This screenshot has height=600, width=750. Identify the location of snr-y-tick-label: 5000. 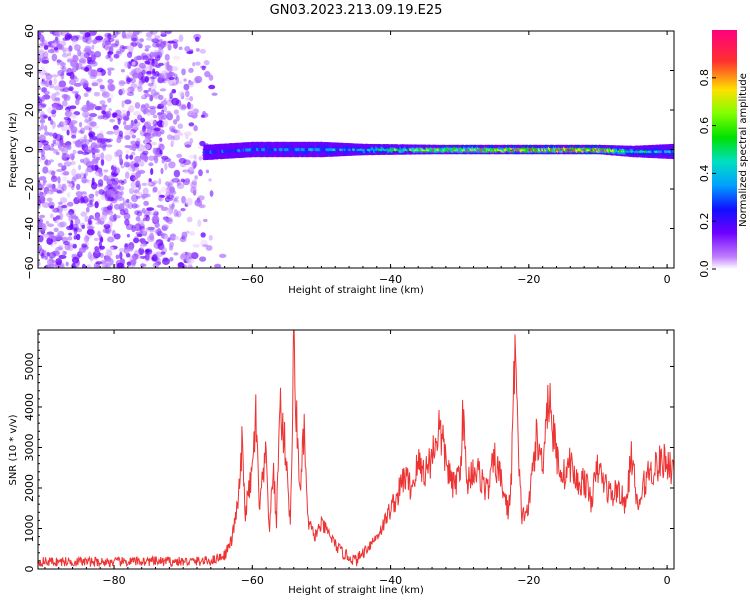
(29, 366).